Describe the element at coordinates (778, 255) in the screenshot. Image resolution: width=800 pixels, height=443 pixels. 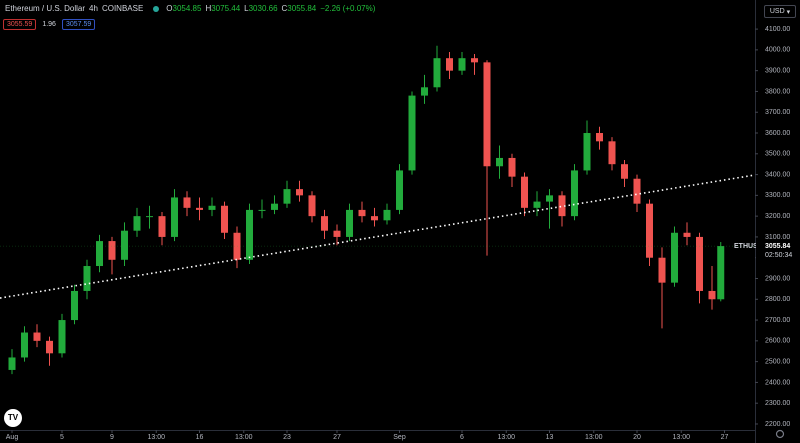
I see `countdown: 02:50:34` at that location.